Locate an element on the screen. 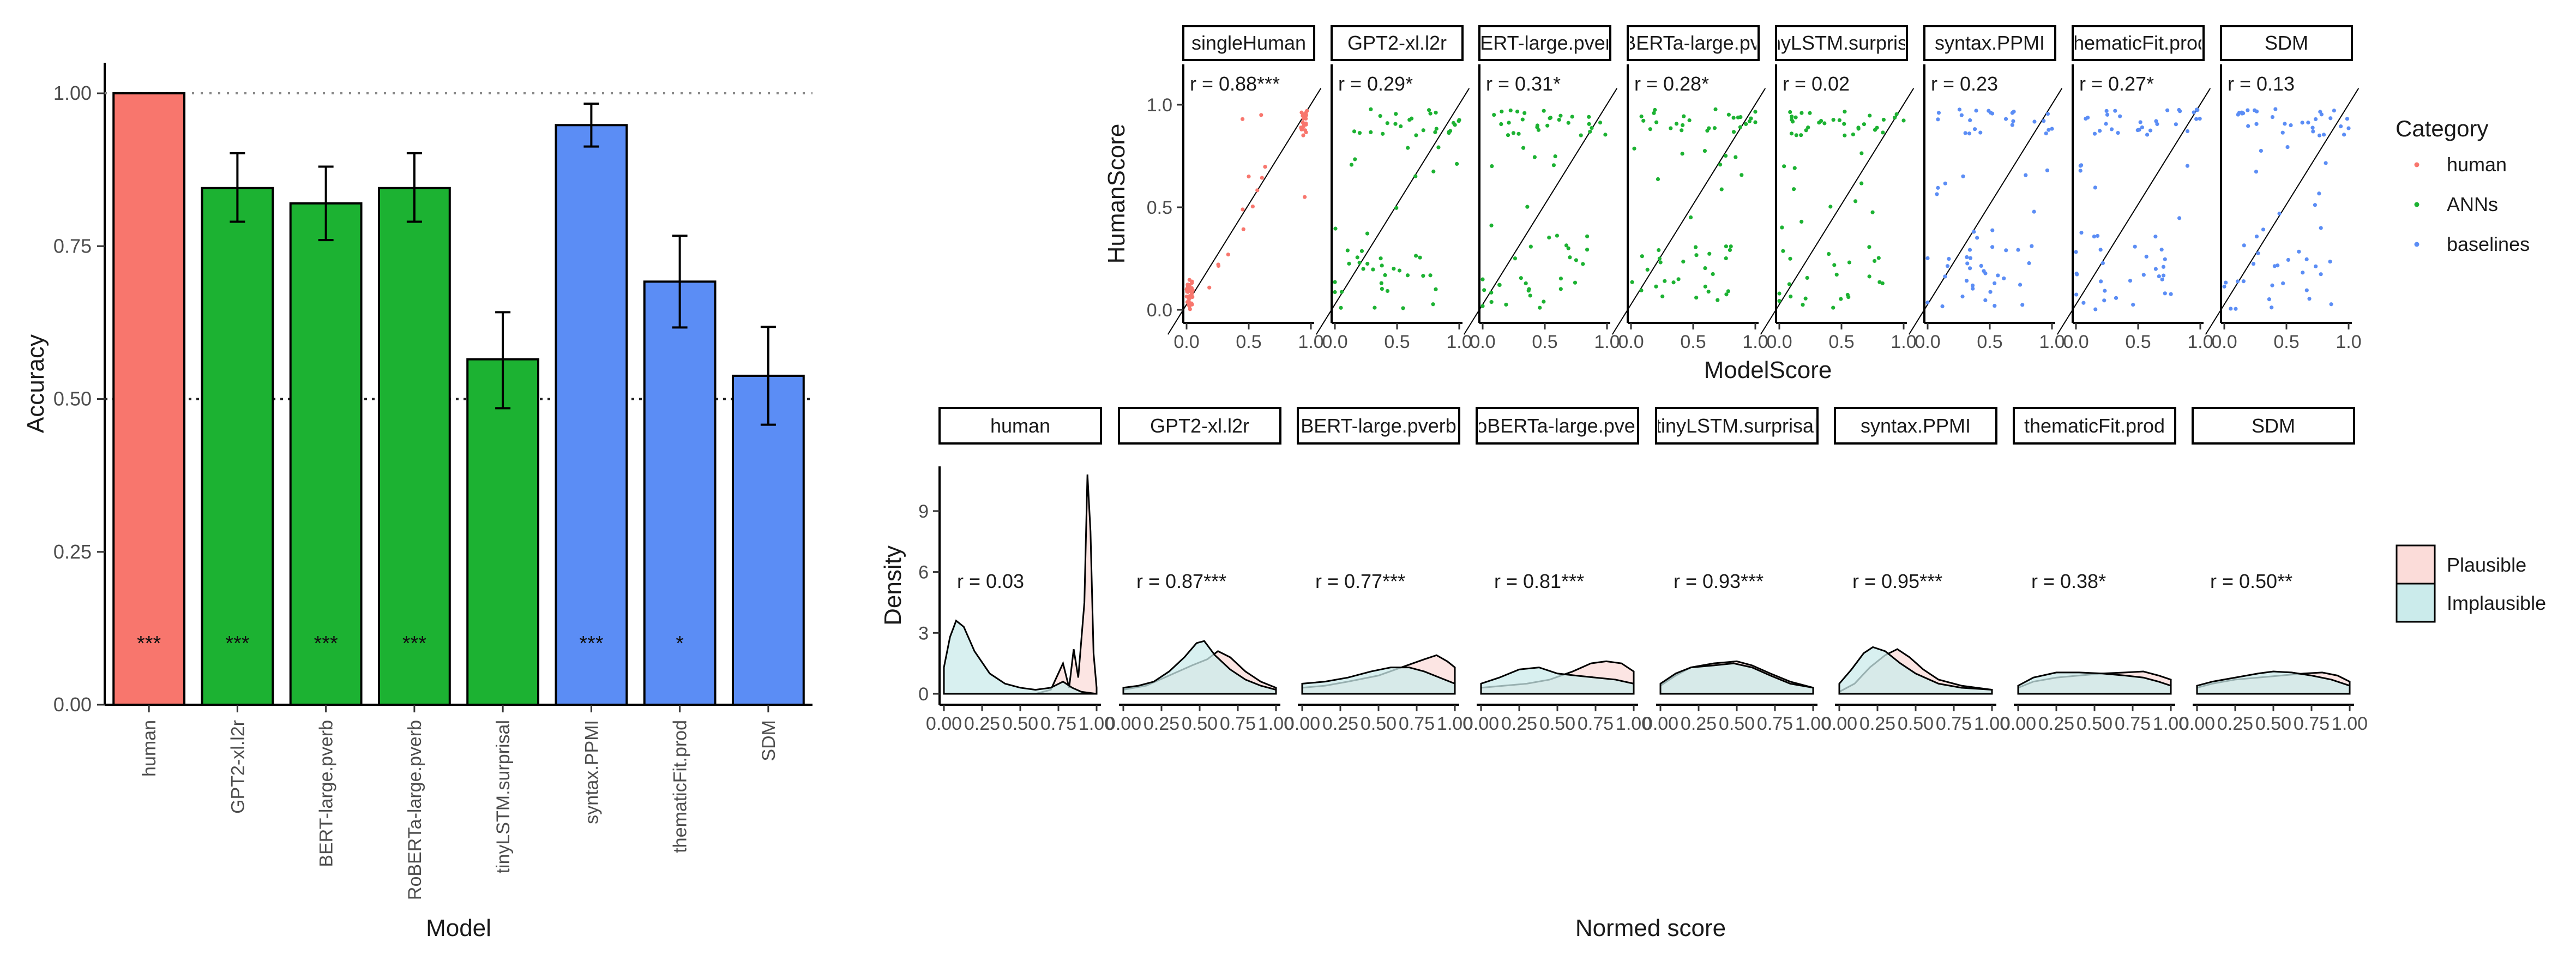 This screenshot has width=2576, height=966. x-tick-label: GPT2-xl.l2r is located at coordinates (237, 767).